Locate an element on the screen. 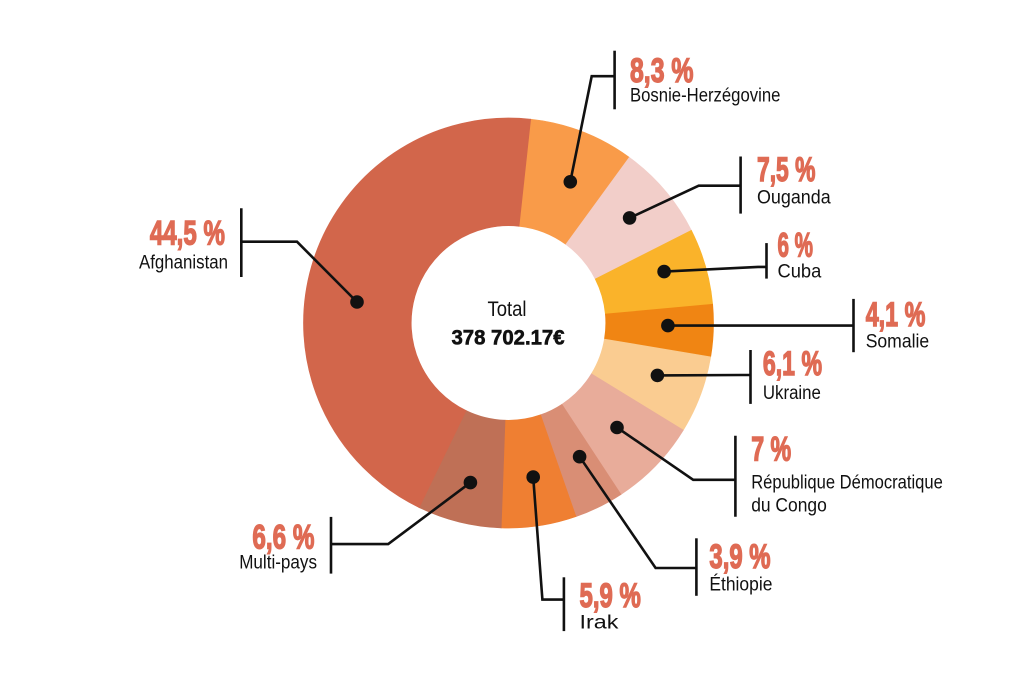 This screenshot has height=683, width=1024. svg-text: Multi-pays is located at coordinates (278, 563).